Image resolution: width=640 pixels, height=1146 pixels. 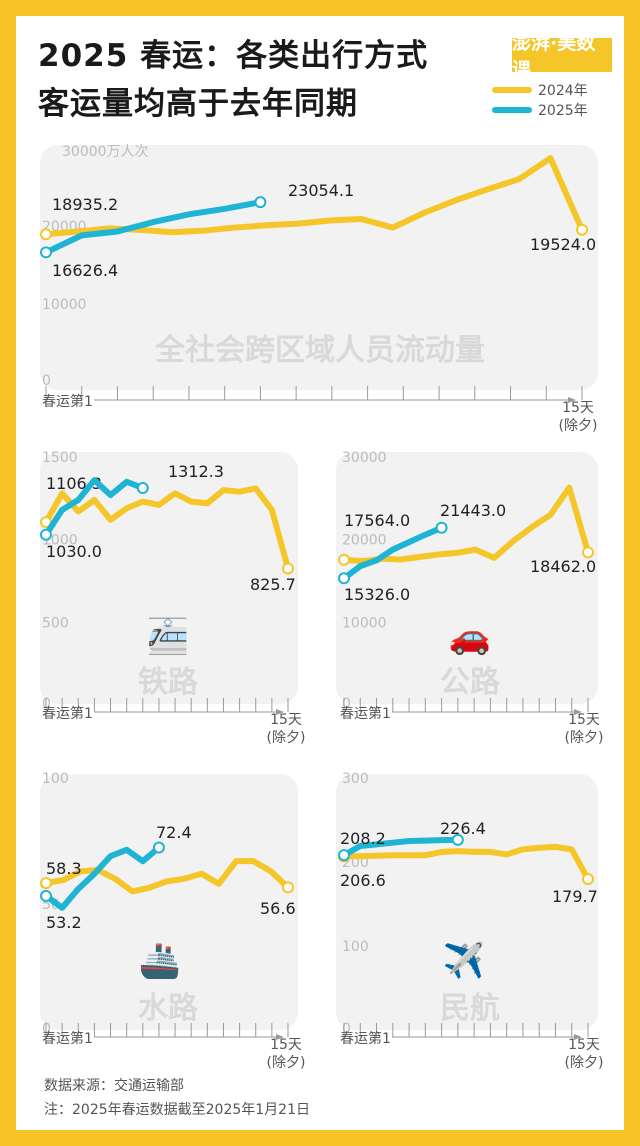 I want to click on series-end-label: 1312.3, so click(x=196, y=471).